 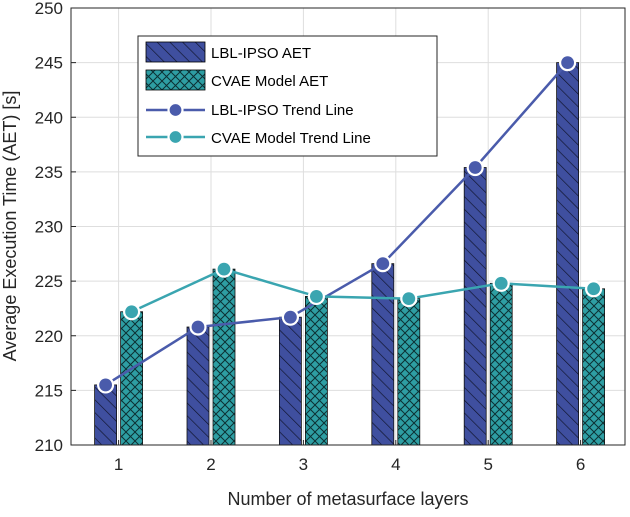 I want to click on y-axis-title: Average Execution Time (AET) [s], so click(x=10, y=226).